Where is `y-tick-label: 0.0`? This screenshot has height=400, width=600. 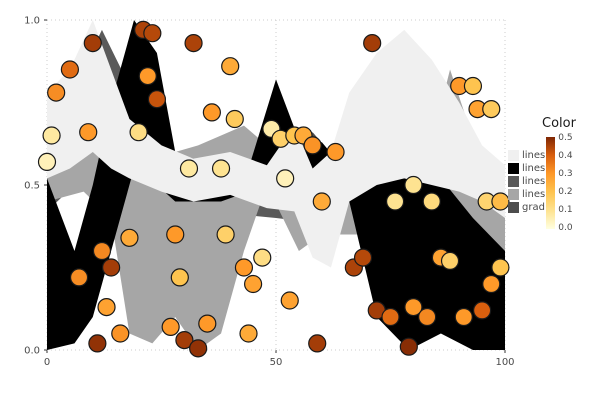
y-tick-label: 0.0 is located at coordinates (32, 351).